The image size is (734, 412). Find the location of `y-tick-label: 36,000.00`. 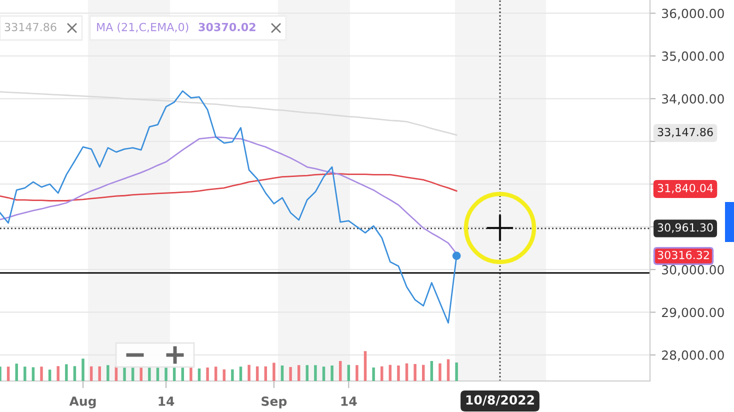

y-tick-label: 36,000.00 is located at coordinates (693, 14).